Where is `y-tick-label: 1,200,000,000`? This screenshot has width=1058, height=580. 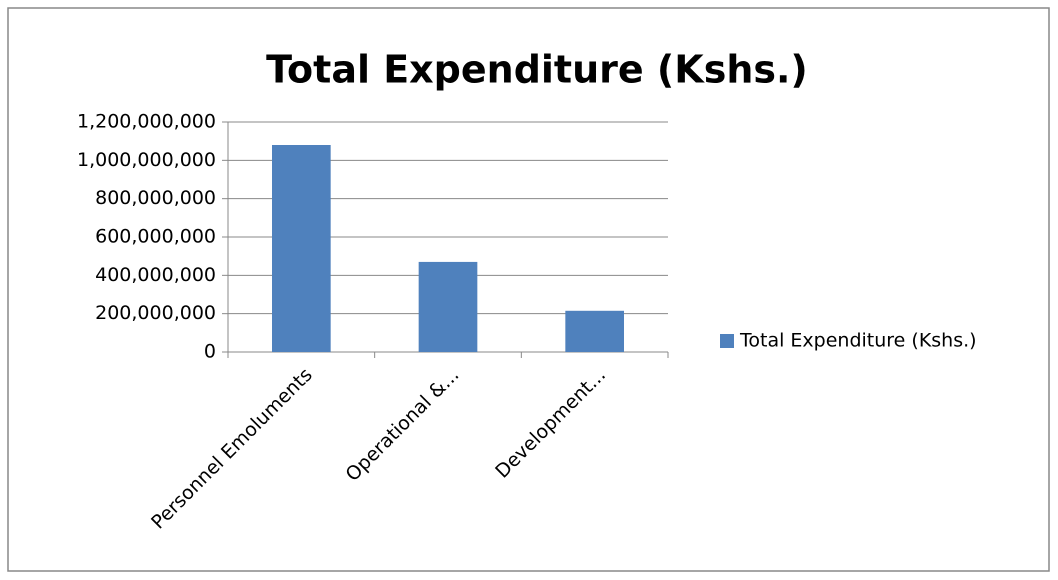
y-tick-label: 1,200,000,000 is located at coordinates (146, 122).